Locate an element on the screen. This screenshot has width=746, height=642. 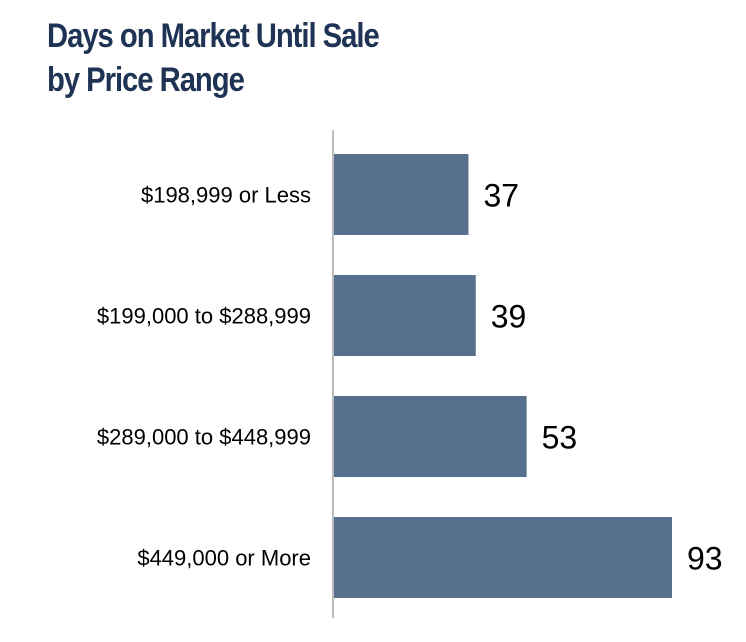
chart-title: Days on Market Until Sale by Price Range is located at coordinates (305, 58).